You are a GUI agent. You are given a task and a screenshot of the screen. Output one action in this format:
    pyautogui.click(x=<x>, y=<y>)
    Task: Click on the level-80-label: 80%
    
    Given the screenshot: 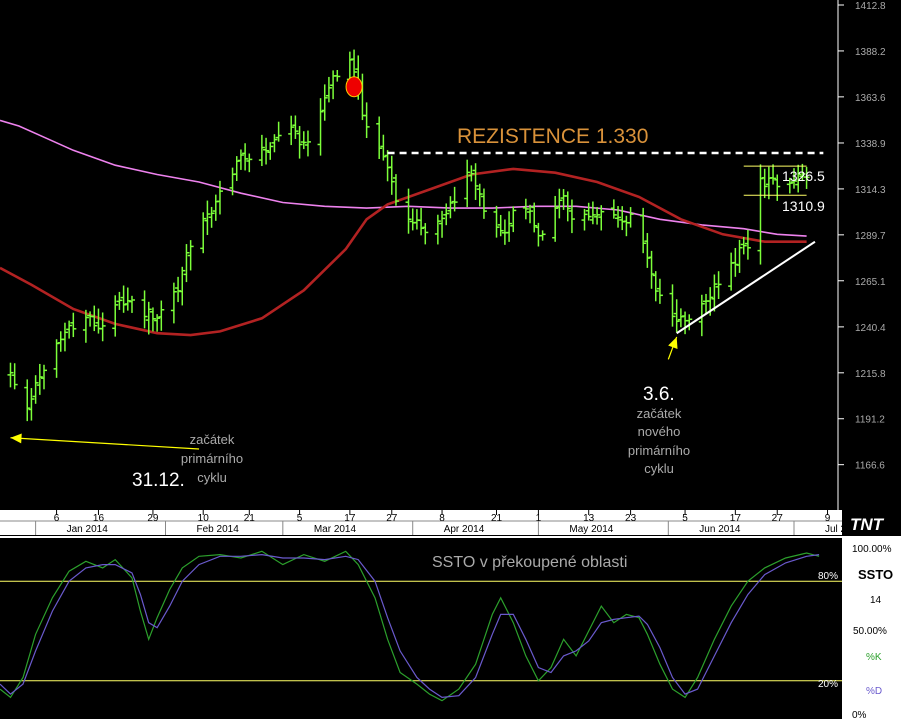 What is the action you would take?
    pyautogui.click(x=828, y=576)
    